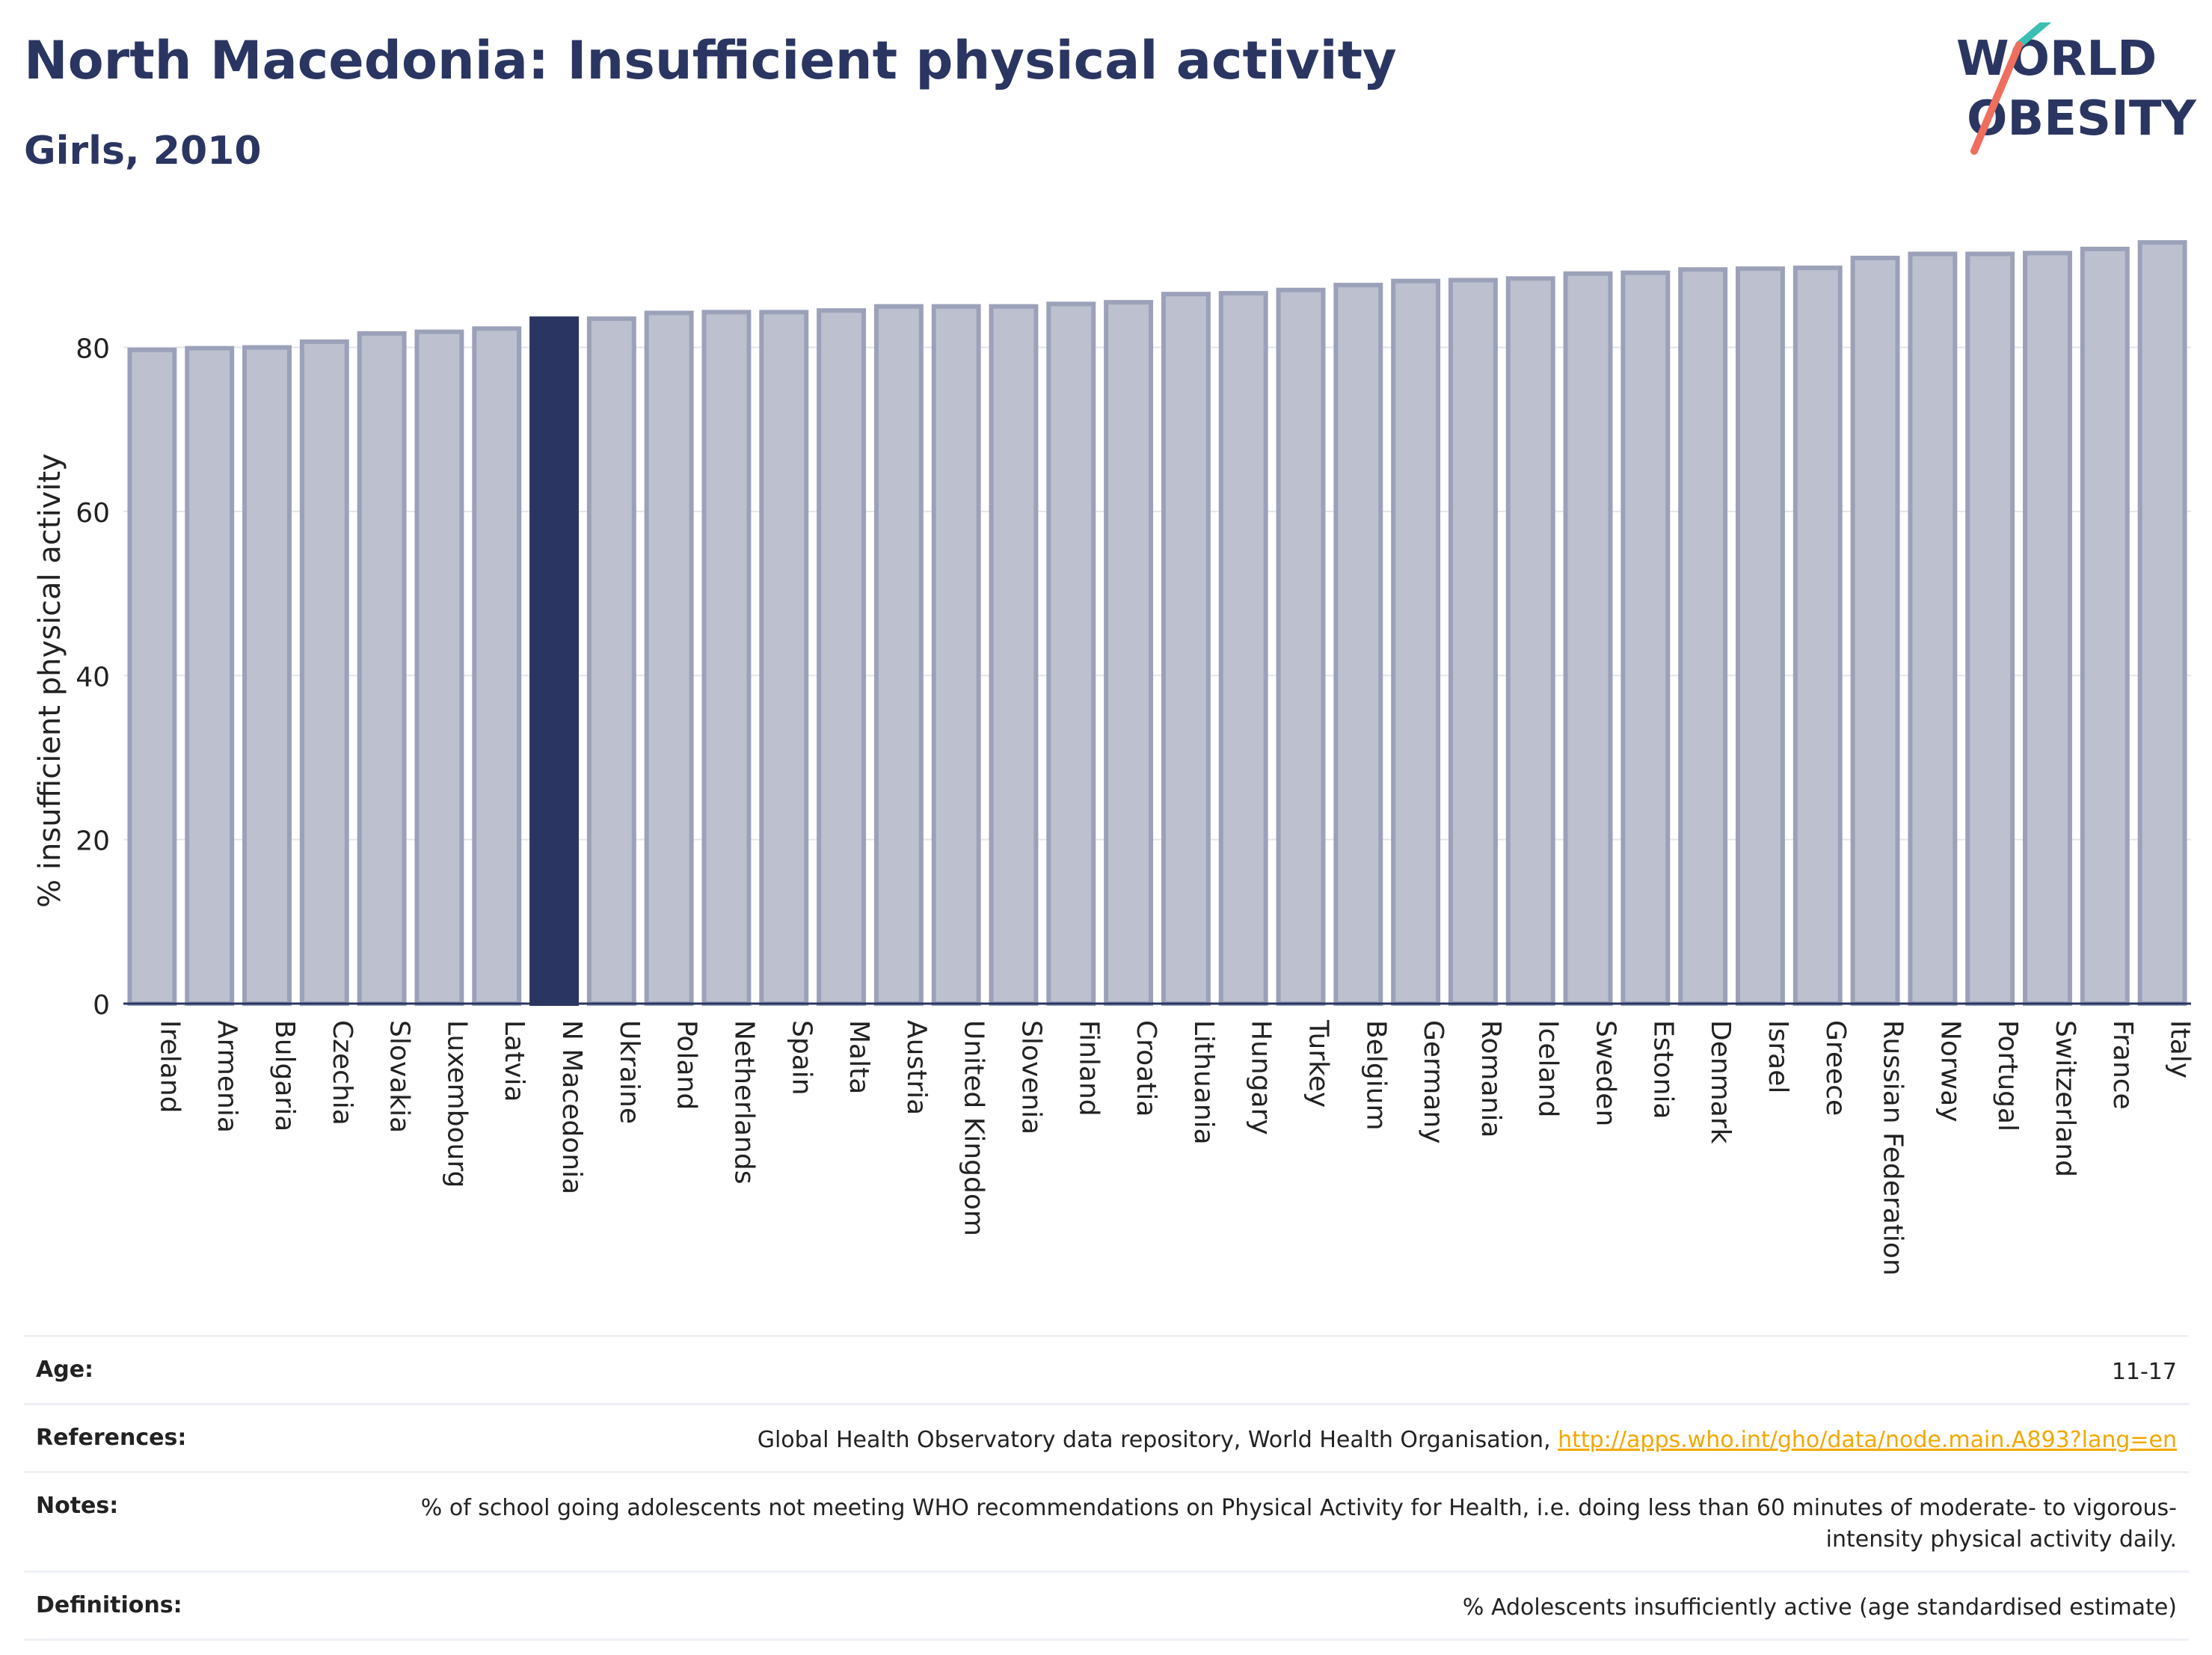 This screenshot has height=1655, width=2212. Describe the element at coordinates (1243, 648) in the screenshot. I see `bar-hungary` at that location.